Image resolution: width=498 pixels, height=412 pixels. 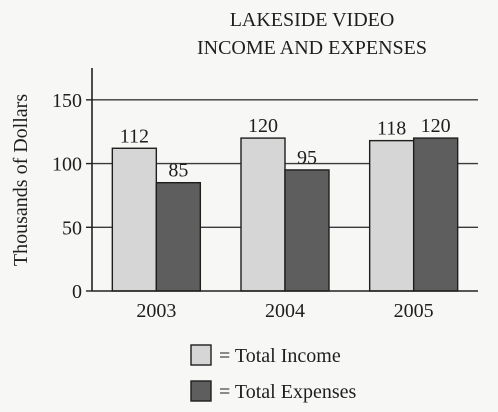 What do you see at coordinates (134, 136) in the screenshot?
I see `data-label: 112` at bounding box center [134, 136].